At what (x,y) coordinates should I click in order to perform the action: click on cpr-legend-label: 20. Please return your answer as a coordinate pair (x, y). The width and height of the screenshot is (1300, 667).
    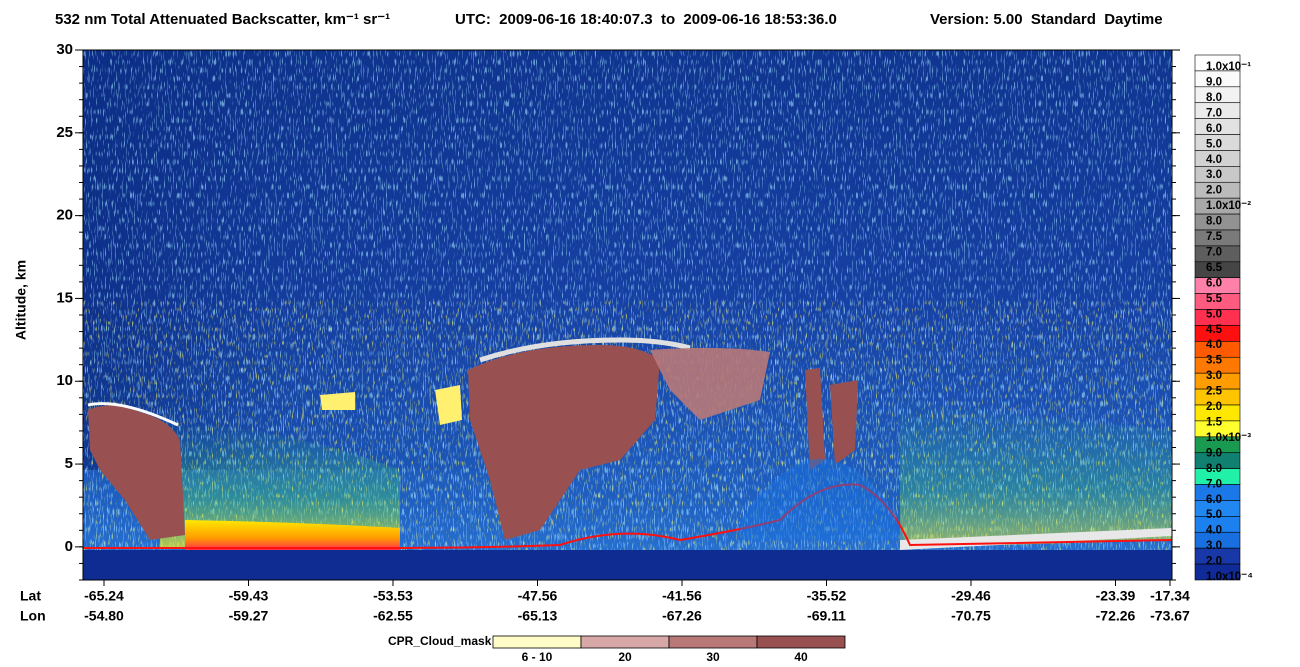
    Looking at the image, I should click on (625, 657).